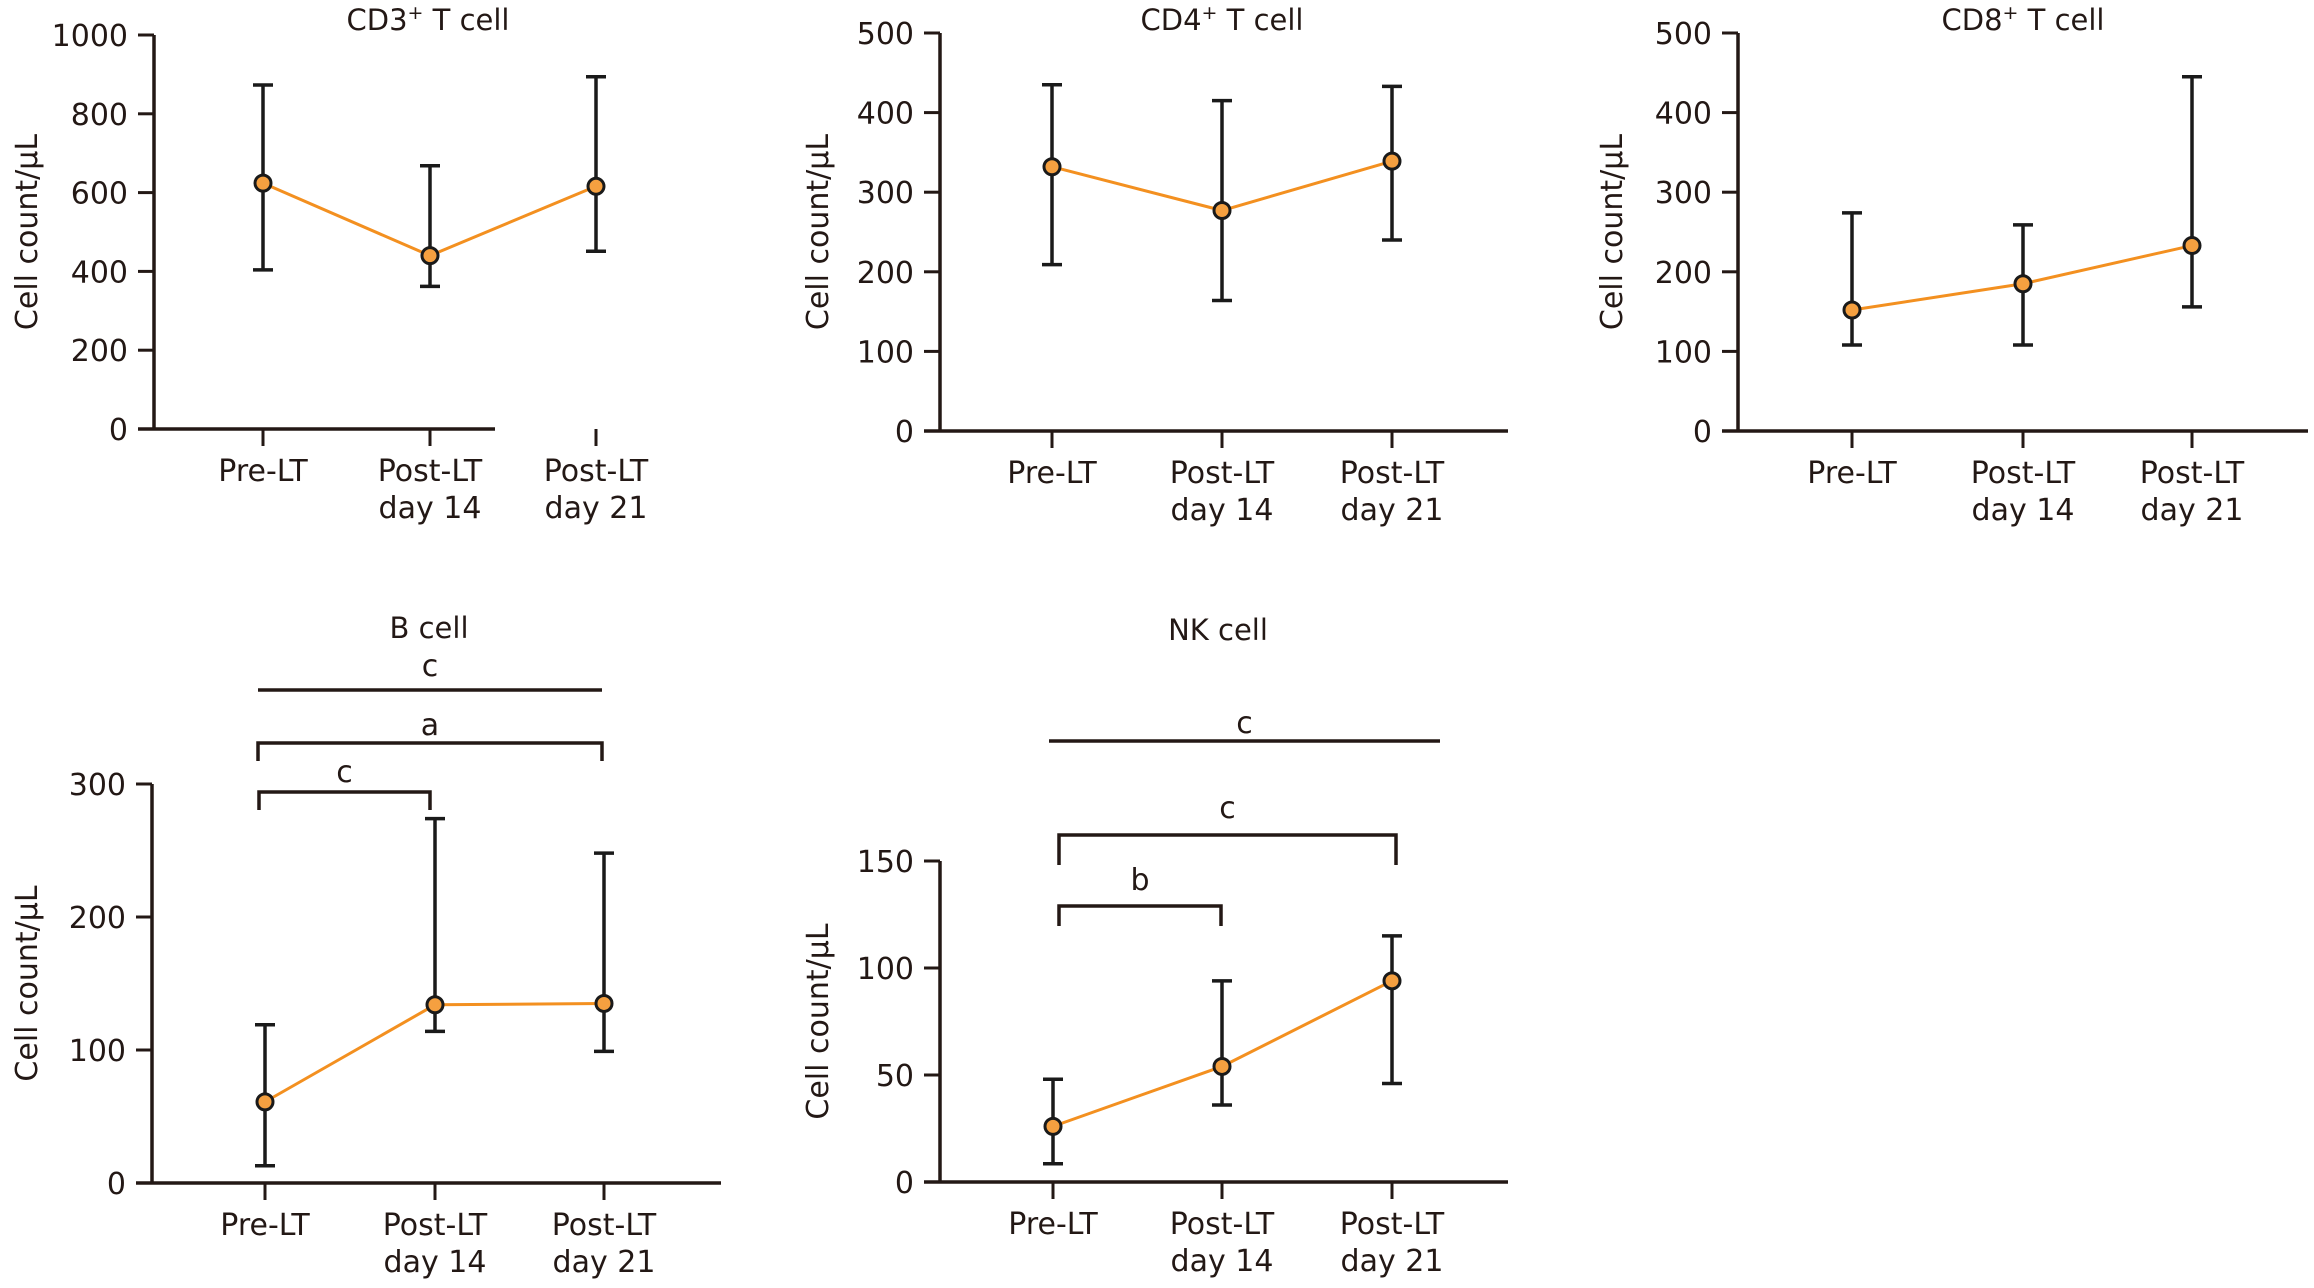 Image resolution: width=2314 pixels, height=1288 pixels. Describe the element at coordinates (1971, 20) in the screenshot. I see `chart-title-main: CD8` at that location.